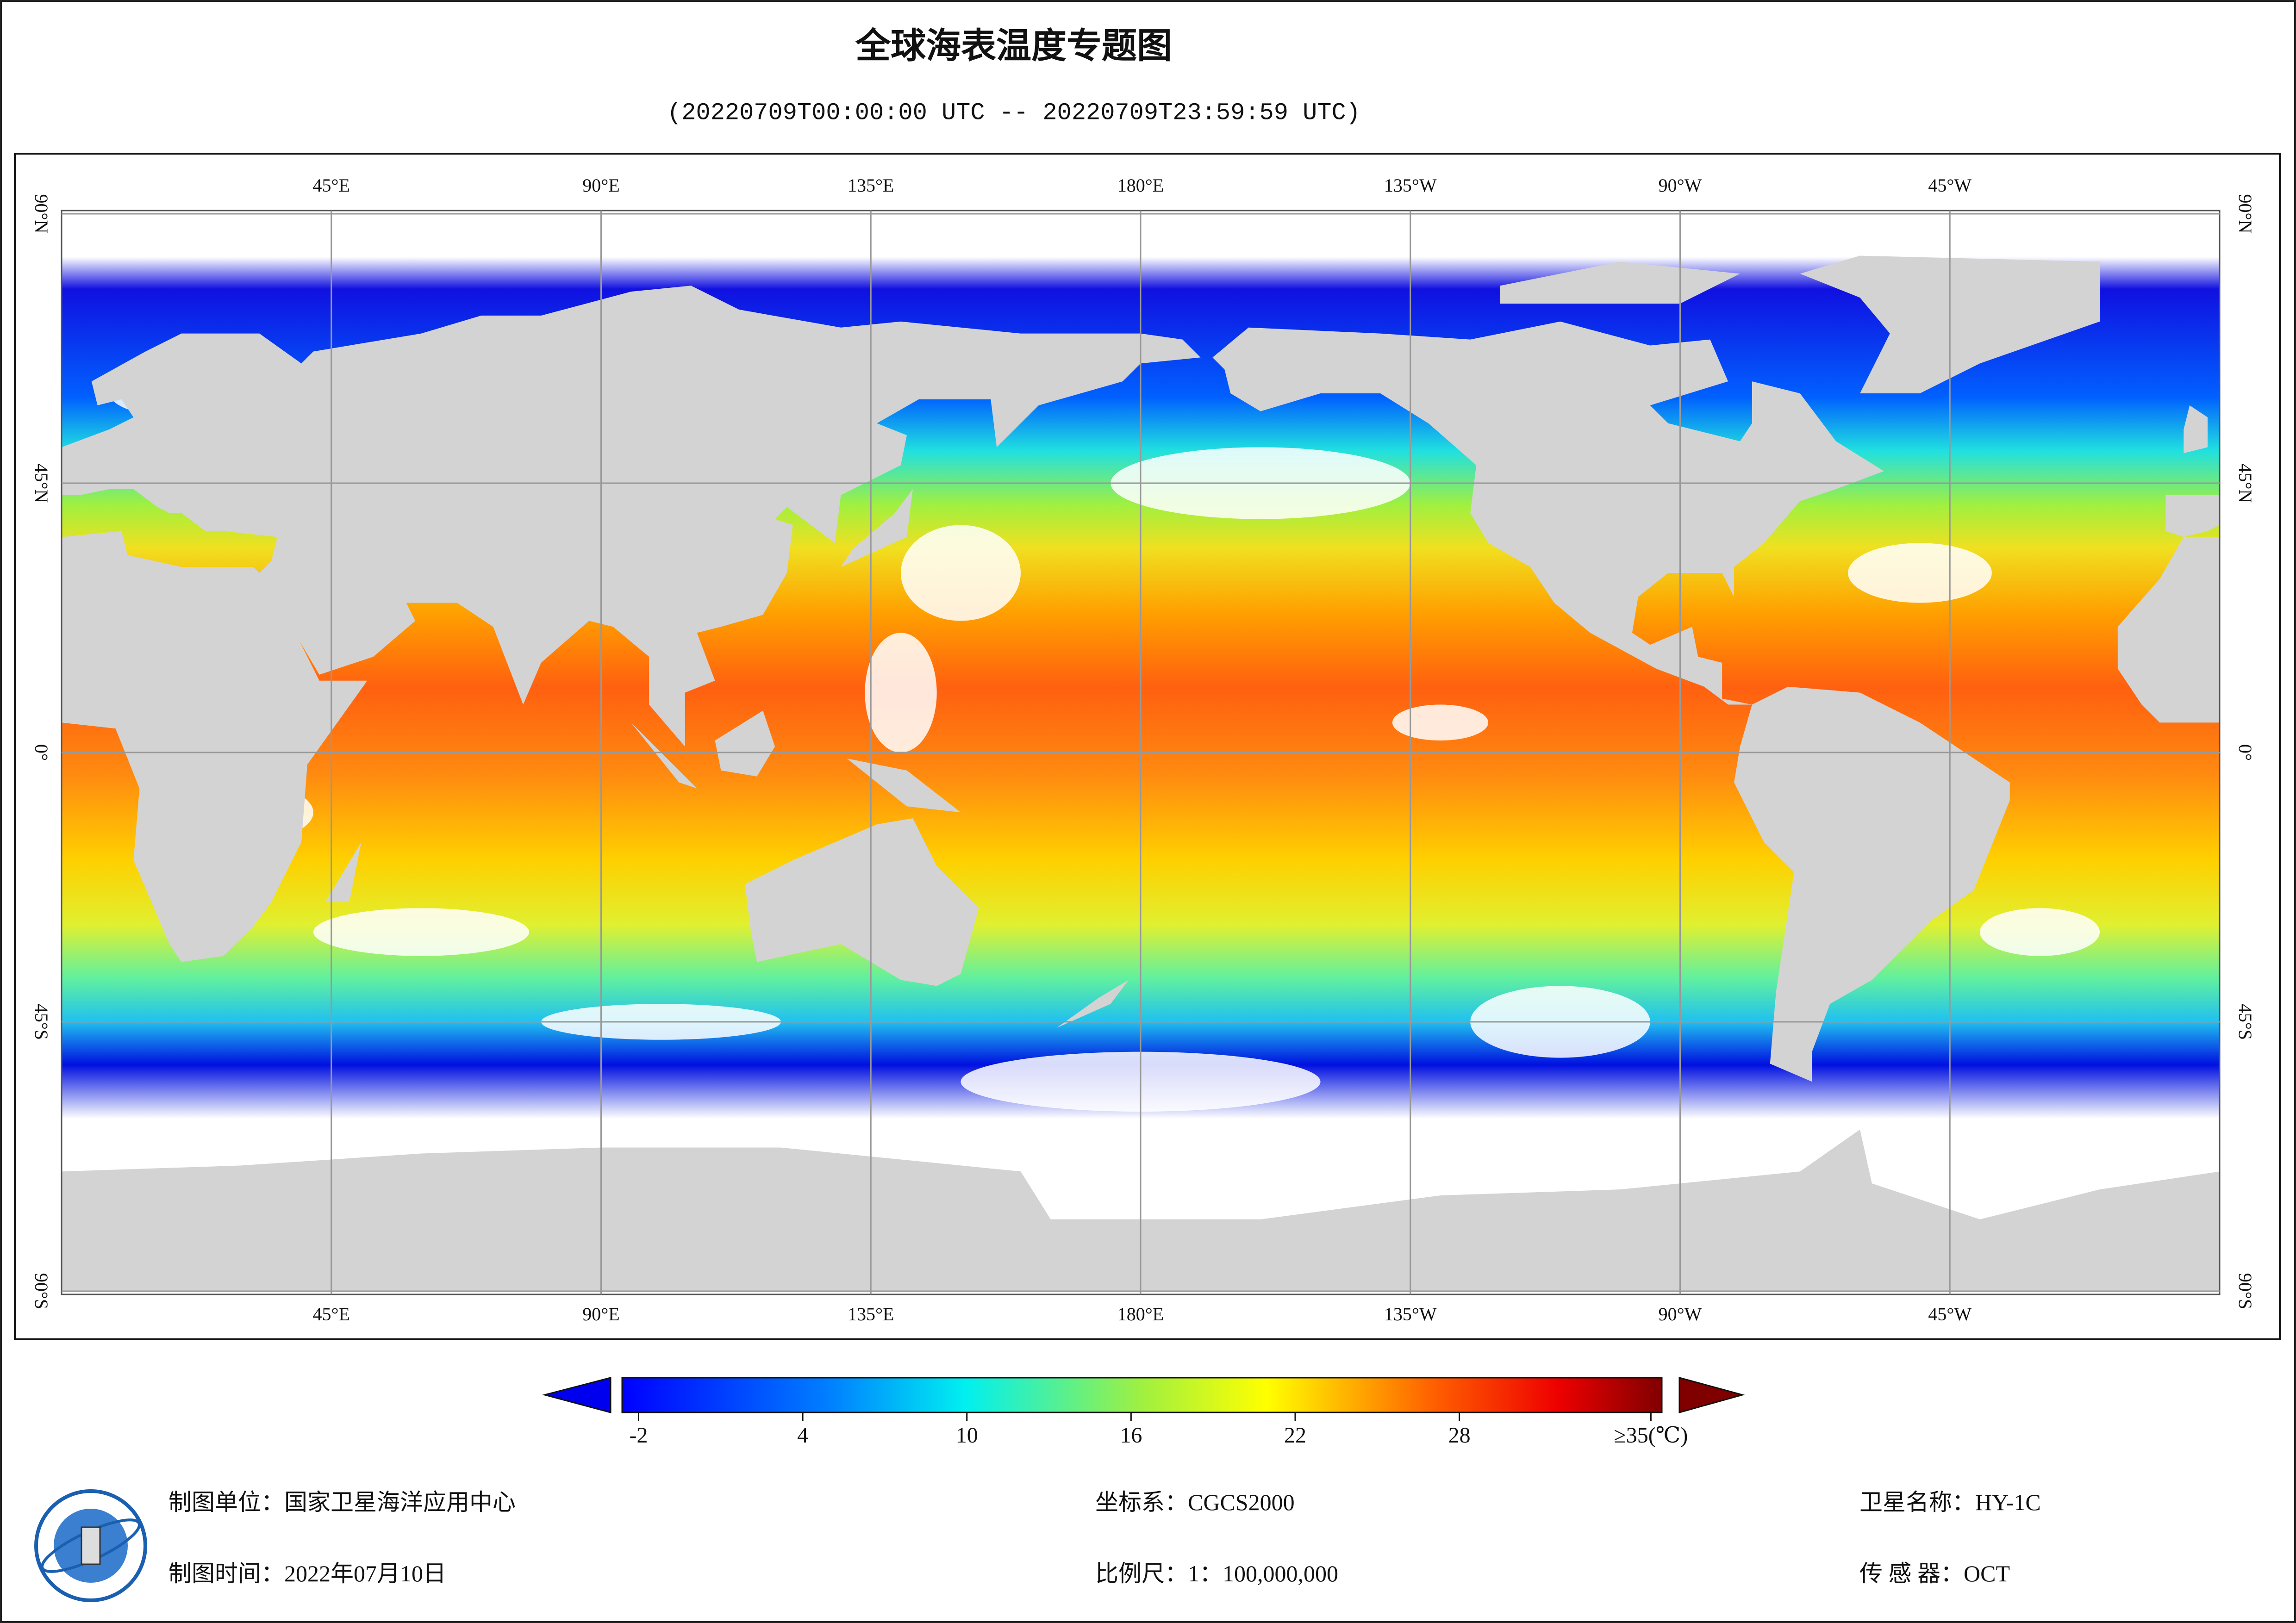 The height and width of the screenshot is (1623, 2296). Describe the element at coordinates (331, 1314) in the screenshot. I see `lon-label-bottom: 45°E` at that location.